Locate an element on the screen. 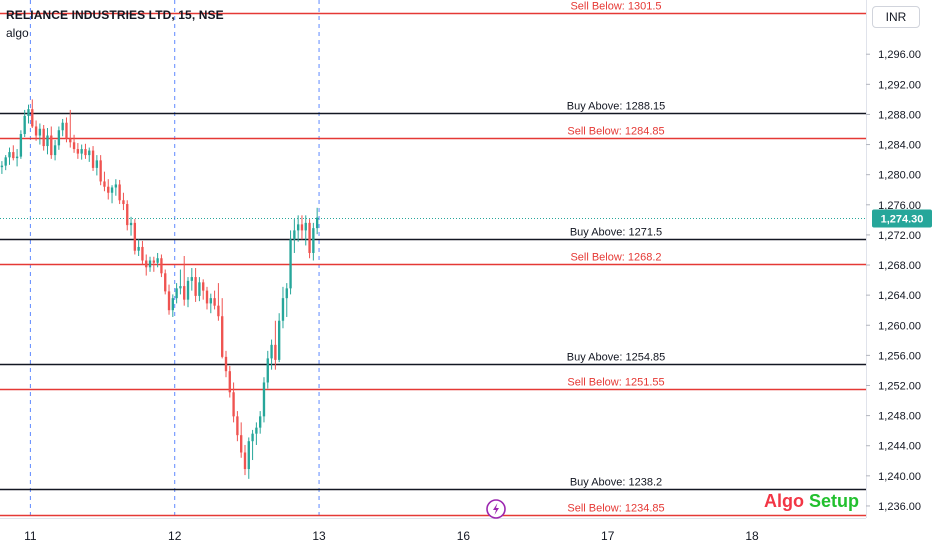  level-label-5: Buy Above: 1254.85 is located at coordinates (616, 358).